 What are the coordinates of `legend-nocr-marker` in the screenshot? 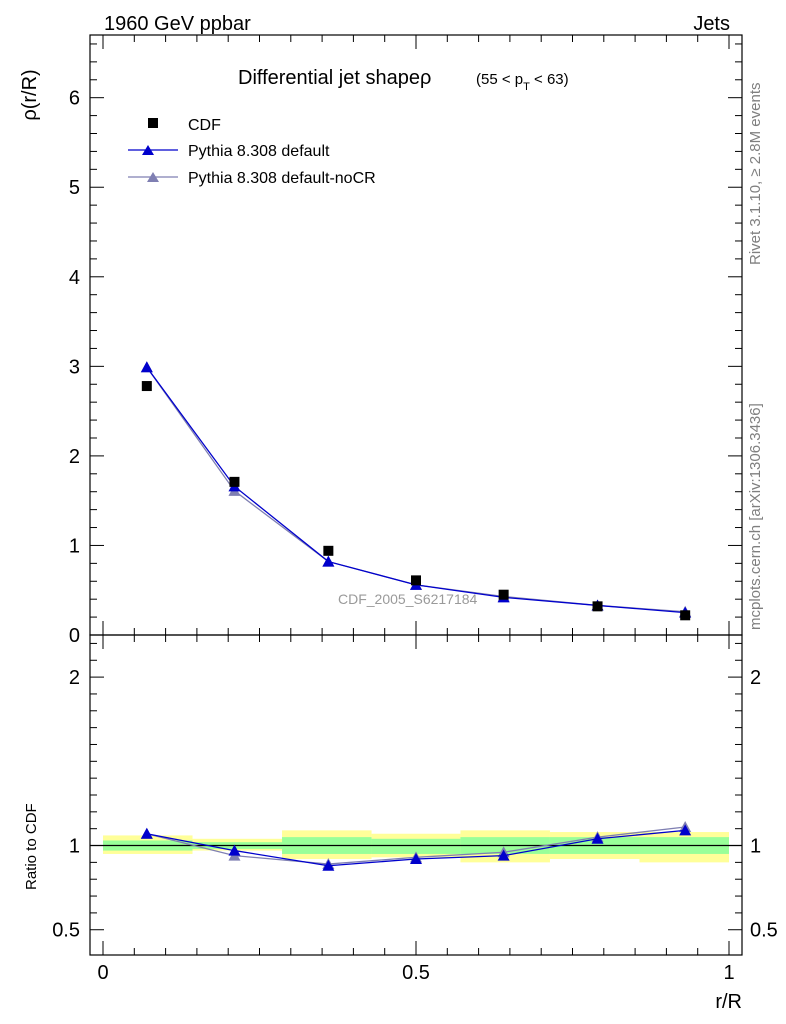 It's located at (153, 177).